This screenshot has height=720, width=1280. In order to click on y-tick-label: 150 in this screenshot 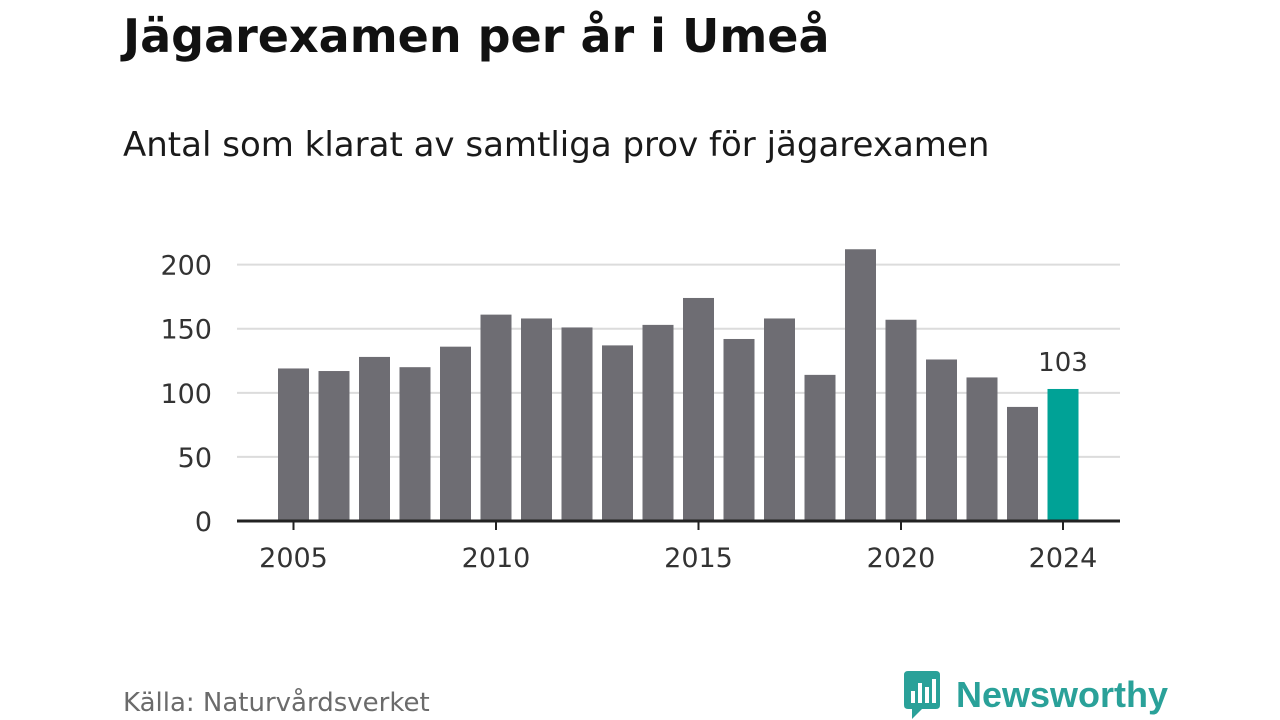, I will do `click(186, 330)`.